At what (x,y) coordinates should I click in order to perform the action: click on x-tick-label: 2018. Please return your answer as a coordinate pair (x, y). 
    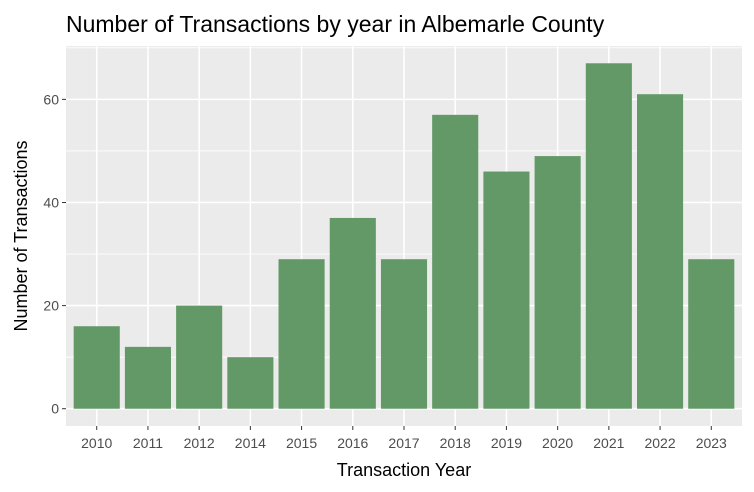
    Looking at the image, I should click on (455, 443).